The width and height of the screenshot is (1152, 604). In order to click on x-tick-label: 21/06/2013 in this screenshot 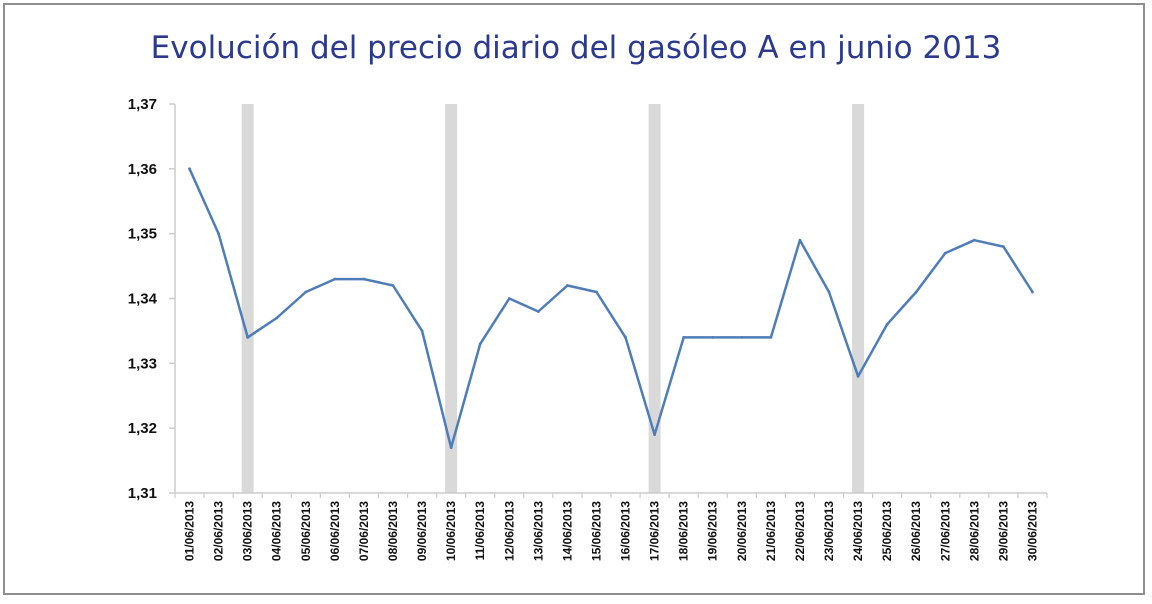, I will do `click(771, 531)`.